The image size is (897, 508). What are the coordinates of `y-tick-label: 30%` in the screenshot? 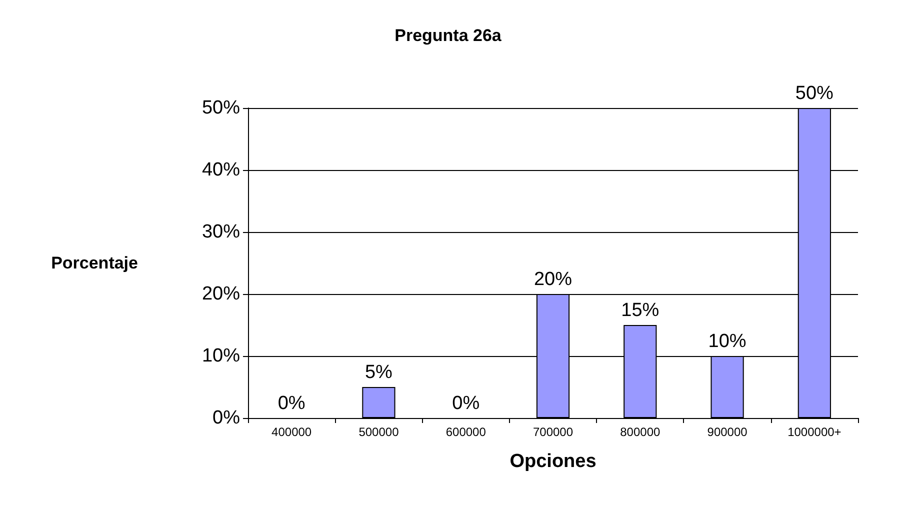 It's located at (221, 232).